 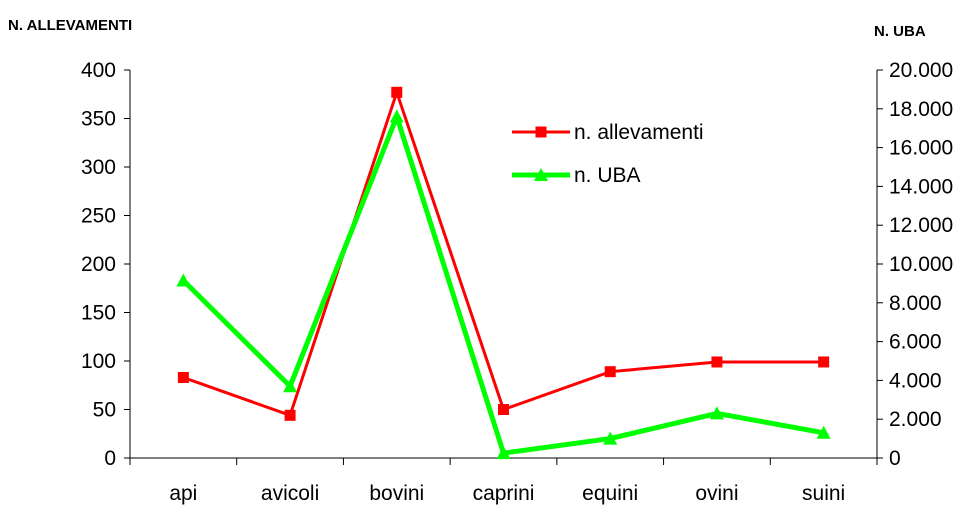 What do you see at coordinates (98, 361) in the screenshot?
I see `left-tick-label: 100` at bounding box center [98, 361].